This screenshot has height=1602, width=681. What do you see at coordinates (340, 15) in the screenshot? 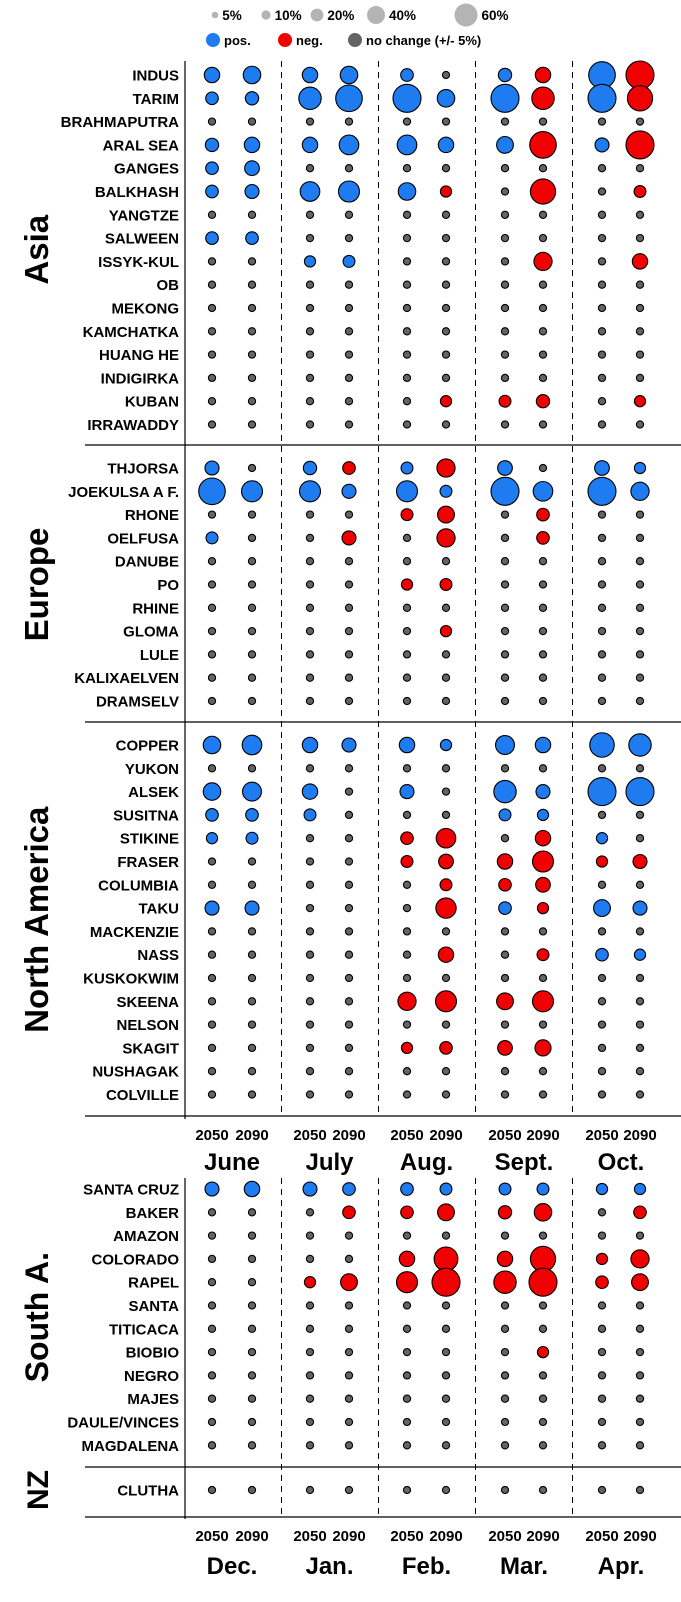
I see `legend-size-label-20: 20%` at bounding box center [340, 15].